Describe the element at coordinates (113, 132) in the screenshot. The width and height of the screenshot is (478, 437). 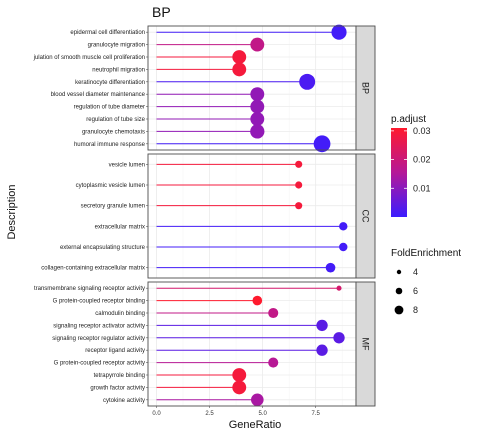
I see `y-tick-label: granulocyte chemotaxis` at that location.